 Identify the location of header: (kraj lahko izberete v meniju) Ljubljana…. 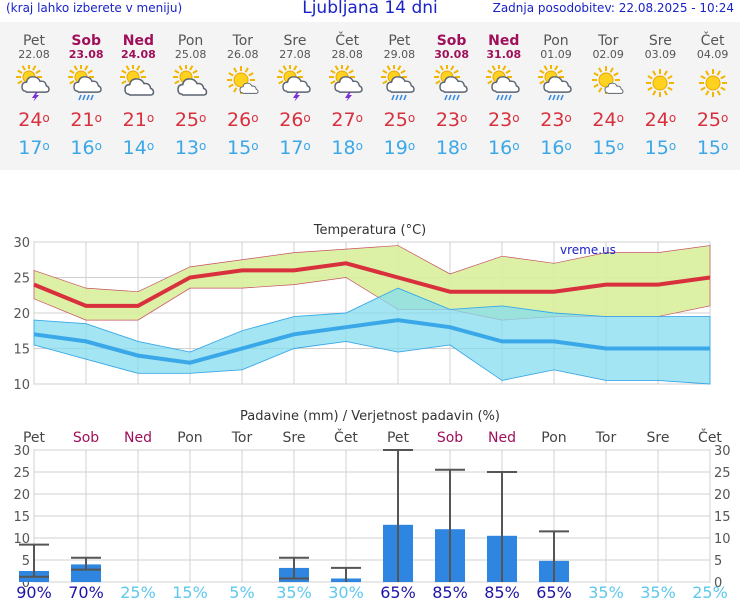
(370, 10).